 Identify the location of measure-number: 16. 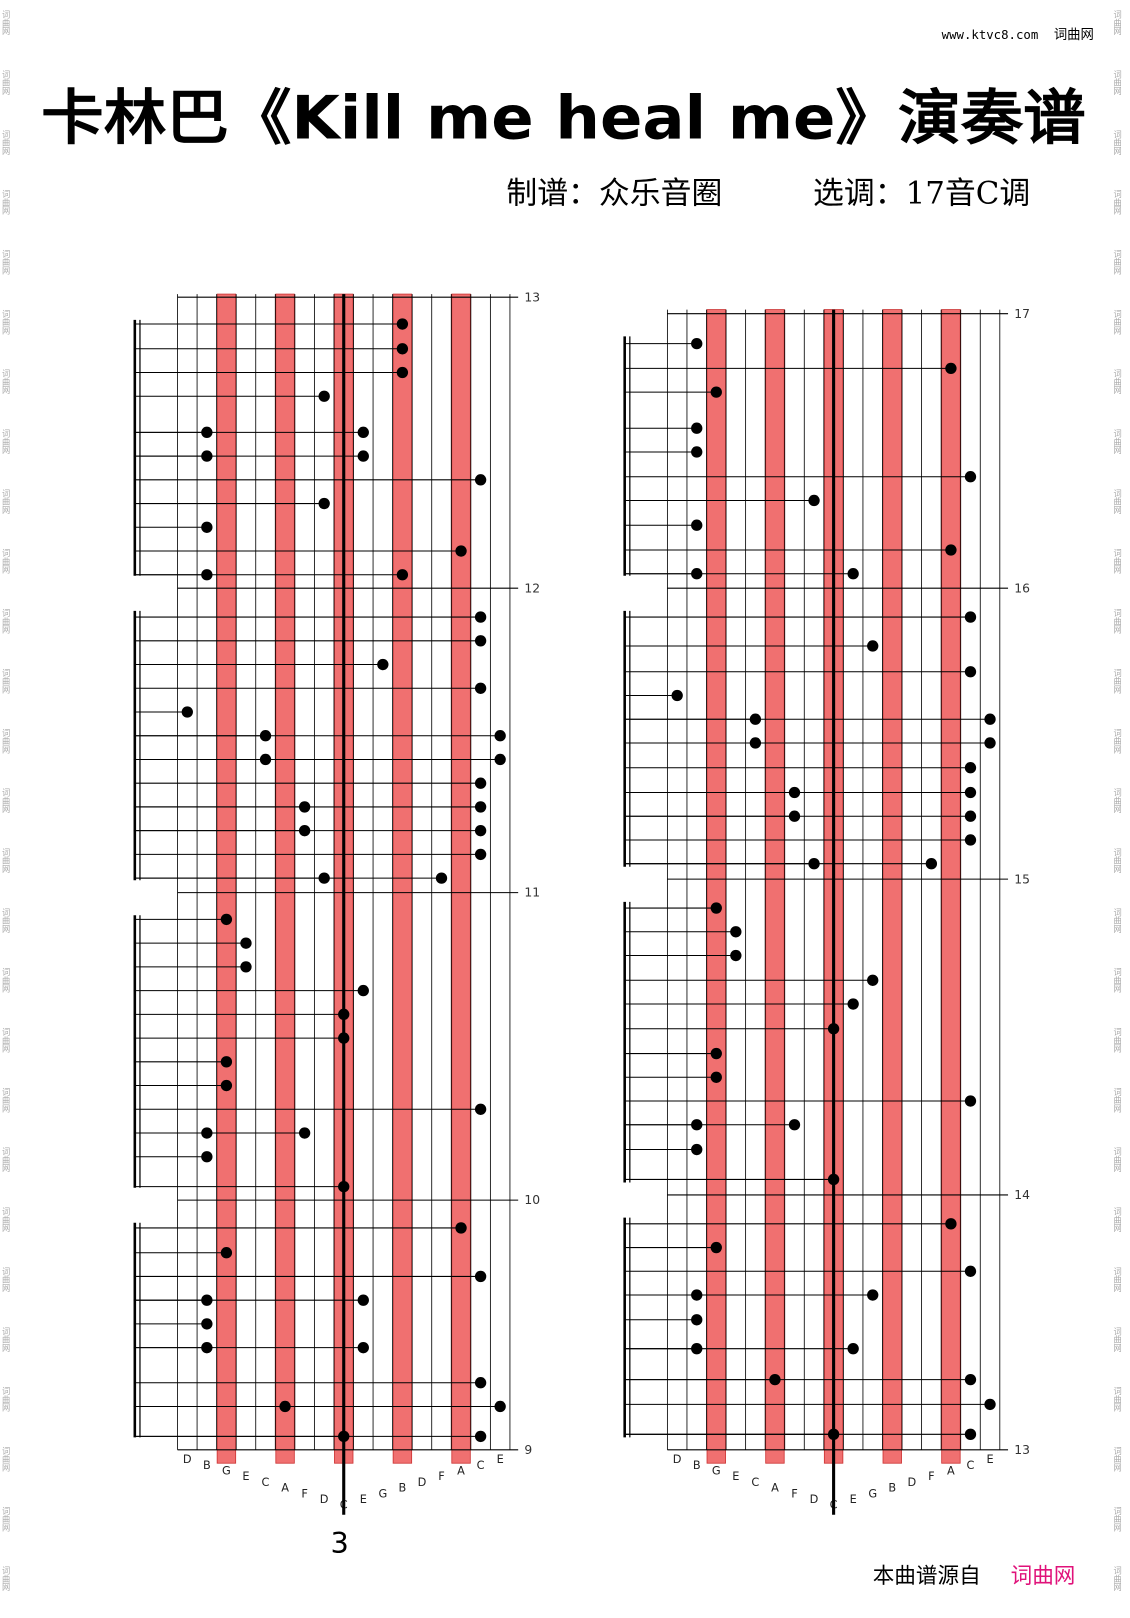
(1022, 588).